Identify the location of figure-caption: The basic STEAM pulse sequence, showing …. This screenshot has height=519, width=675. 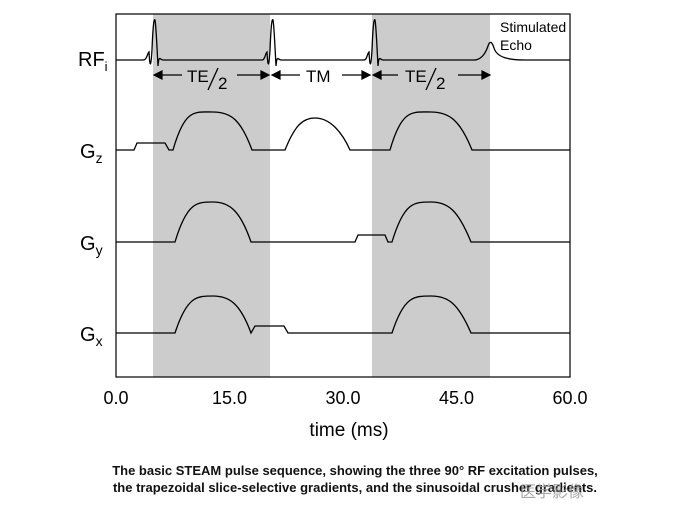
(355, 479).